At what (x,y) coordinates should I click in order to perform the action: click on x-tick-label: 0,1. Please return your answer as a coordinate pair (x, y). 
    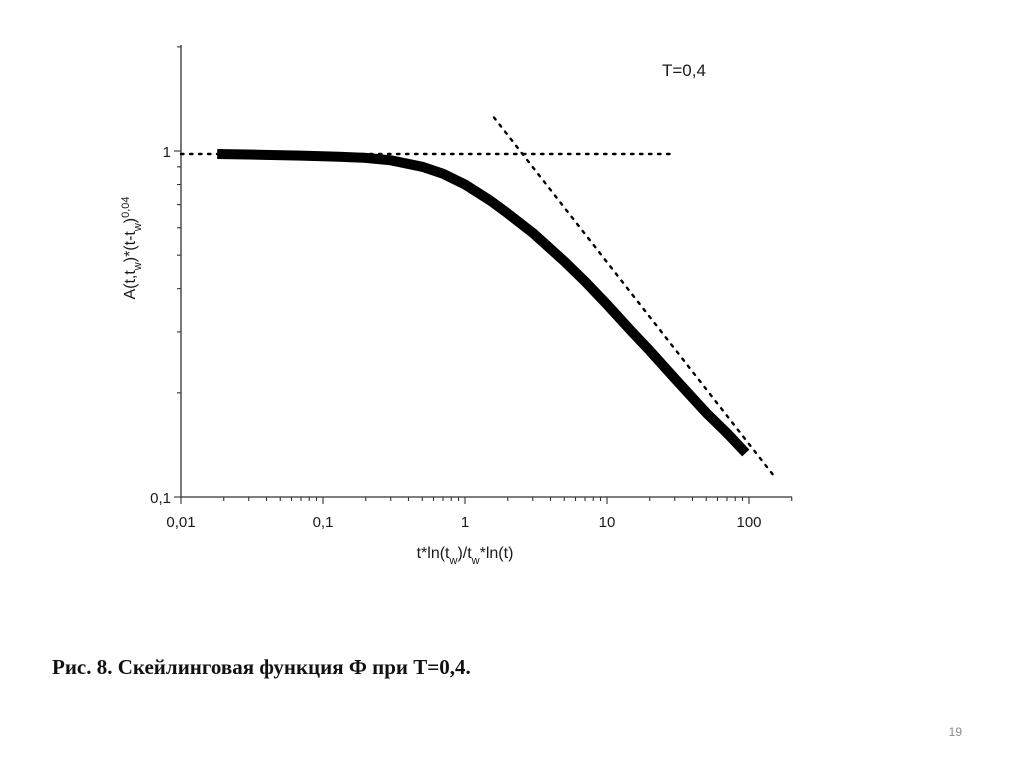
    Looking at the image, I should click on (323, 522).